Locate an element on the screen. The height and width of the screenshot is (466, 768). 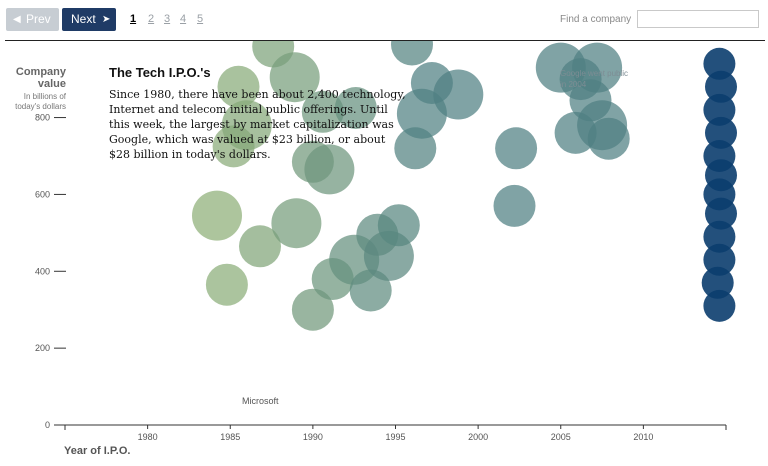
x-axis-title: Year of I.P.O. is located at coordinates (97, 451).